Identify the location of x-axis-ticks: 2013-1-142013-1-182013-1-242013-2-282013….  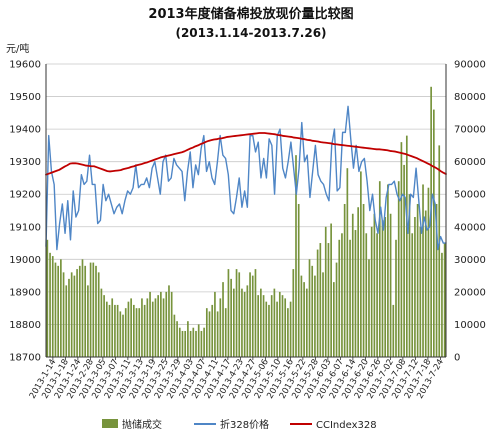
(237, 379).